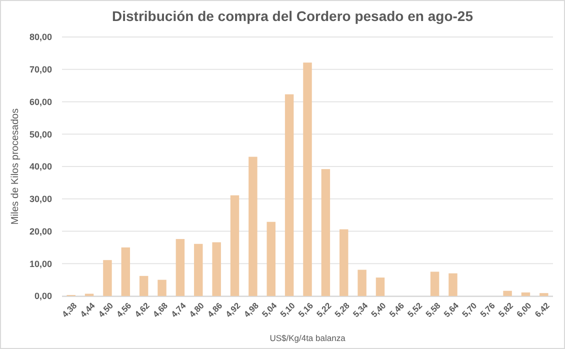 The height and width of the screenshot is (349, 565). Describe the element at coordinates (40, 134) in the screenshot. I see `y-tick-label: 50,00` at that location.